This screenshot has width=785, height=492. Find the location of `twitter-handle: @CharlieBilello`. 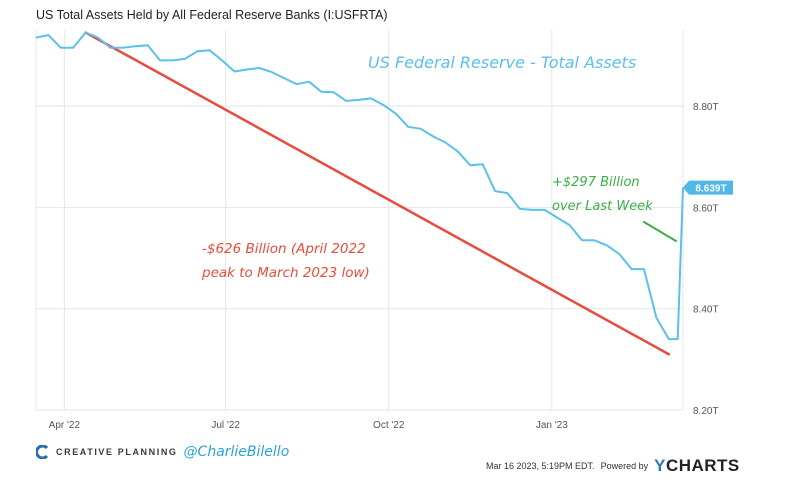

twitter-handle: @CharlieBilello is located at coordinates (236, 452).